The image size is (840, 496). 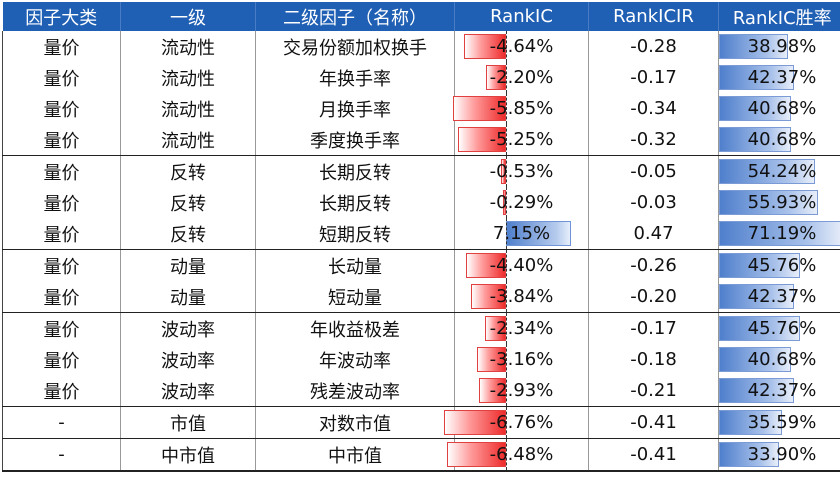 What do you see at coordinates (188, 16) in the screenshot?
I see `header-level1: 一级` at bounding box center [188, 16].